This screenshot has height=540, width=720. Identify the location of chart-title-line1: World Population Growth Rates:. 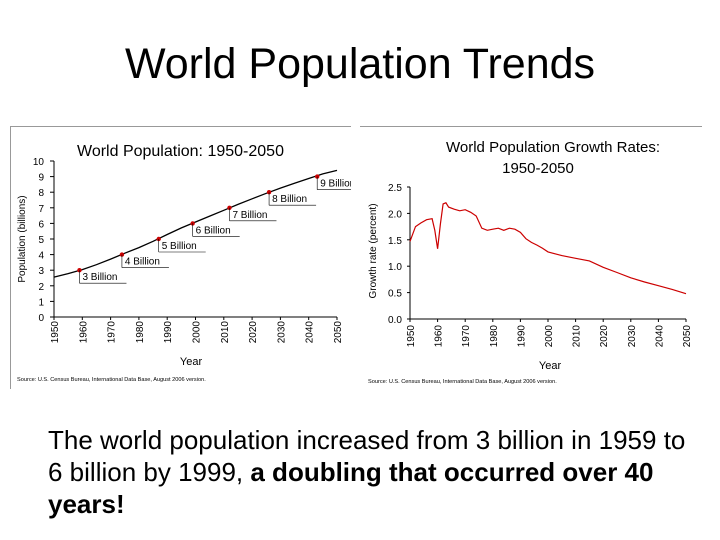
(553, 147).